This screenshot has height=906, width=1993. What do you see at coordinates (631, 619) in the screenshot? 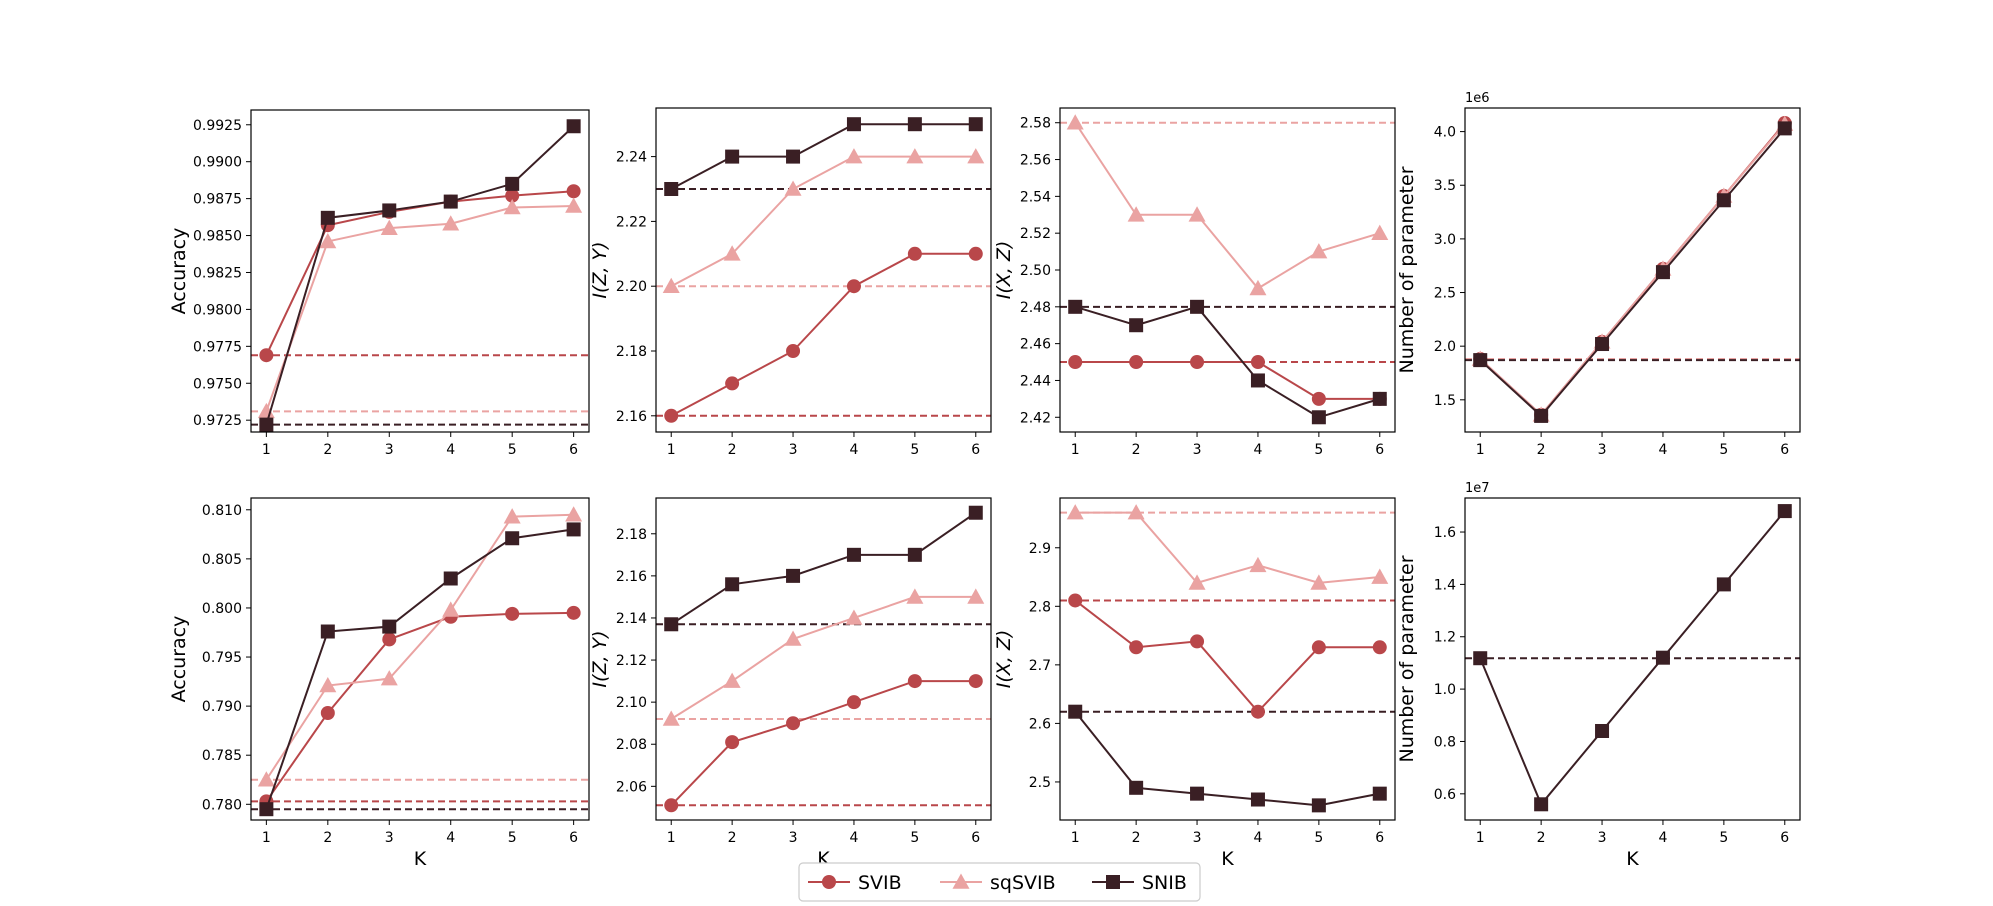
I see `y-tick-label: 2.14` at bounding box center [631, 619].